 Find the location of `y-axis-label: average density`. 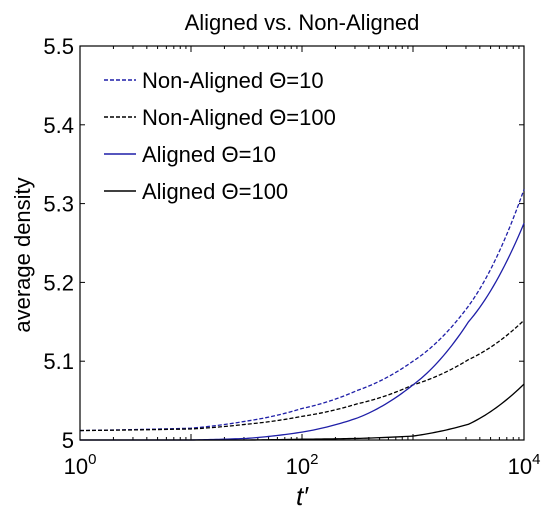

y-axis-label: average density is located at coordinates (22, 254).